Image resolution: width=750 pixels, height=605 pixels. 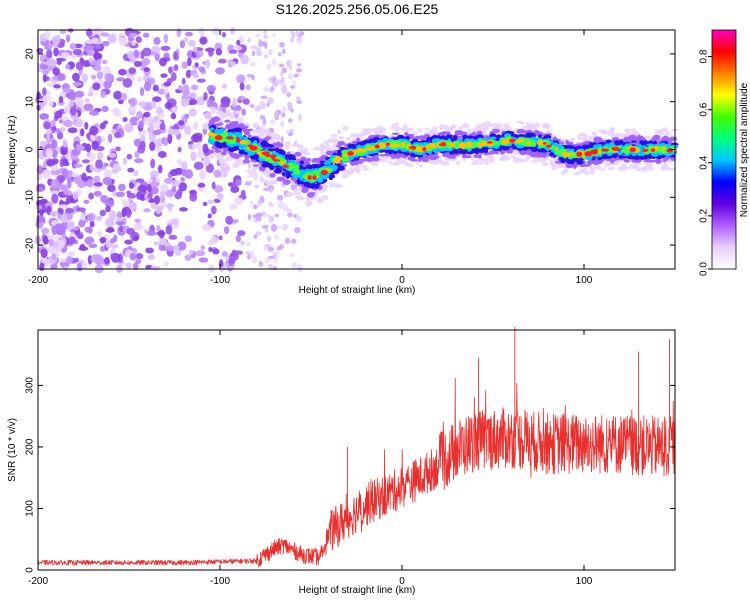 What do you see at coordinates (30, 149) in the screenshot?
I see `spectrogram-y-tick-label: 0` at bounding box center [30, 149].